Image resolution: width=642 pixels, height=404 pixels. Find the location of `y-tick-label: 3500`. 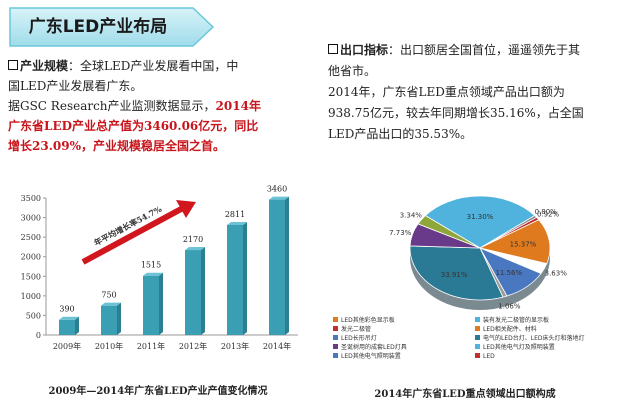

y-tick-label: 3500 is located at coordinates (31, 198).